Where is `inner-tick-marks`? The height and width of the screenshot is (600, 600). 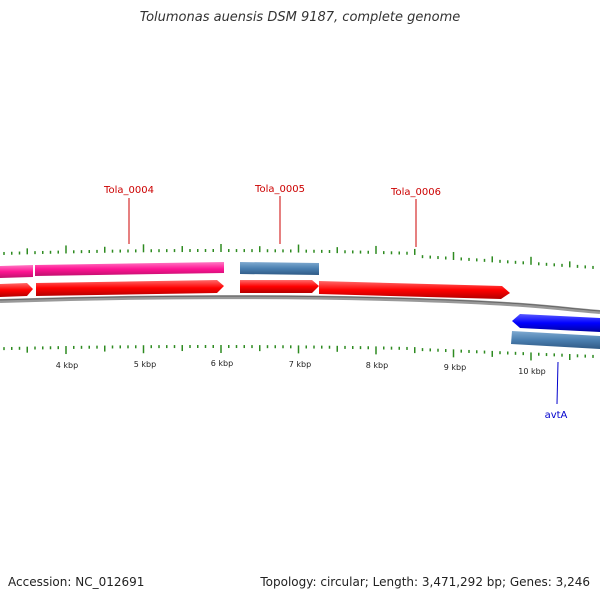
inner-tick-marks is located at coordinates (298, 353).